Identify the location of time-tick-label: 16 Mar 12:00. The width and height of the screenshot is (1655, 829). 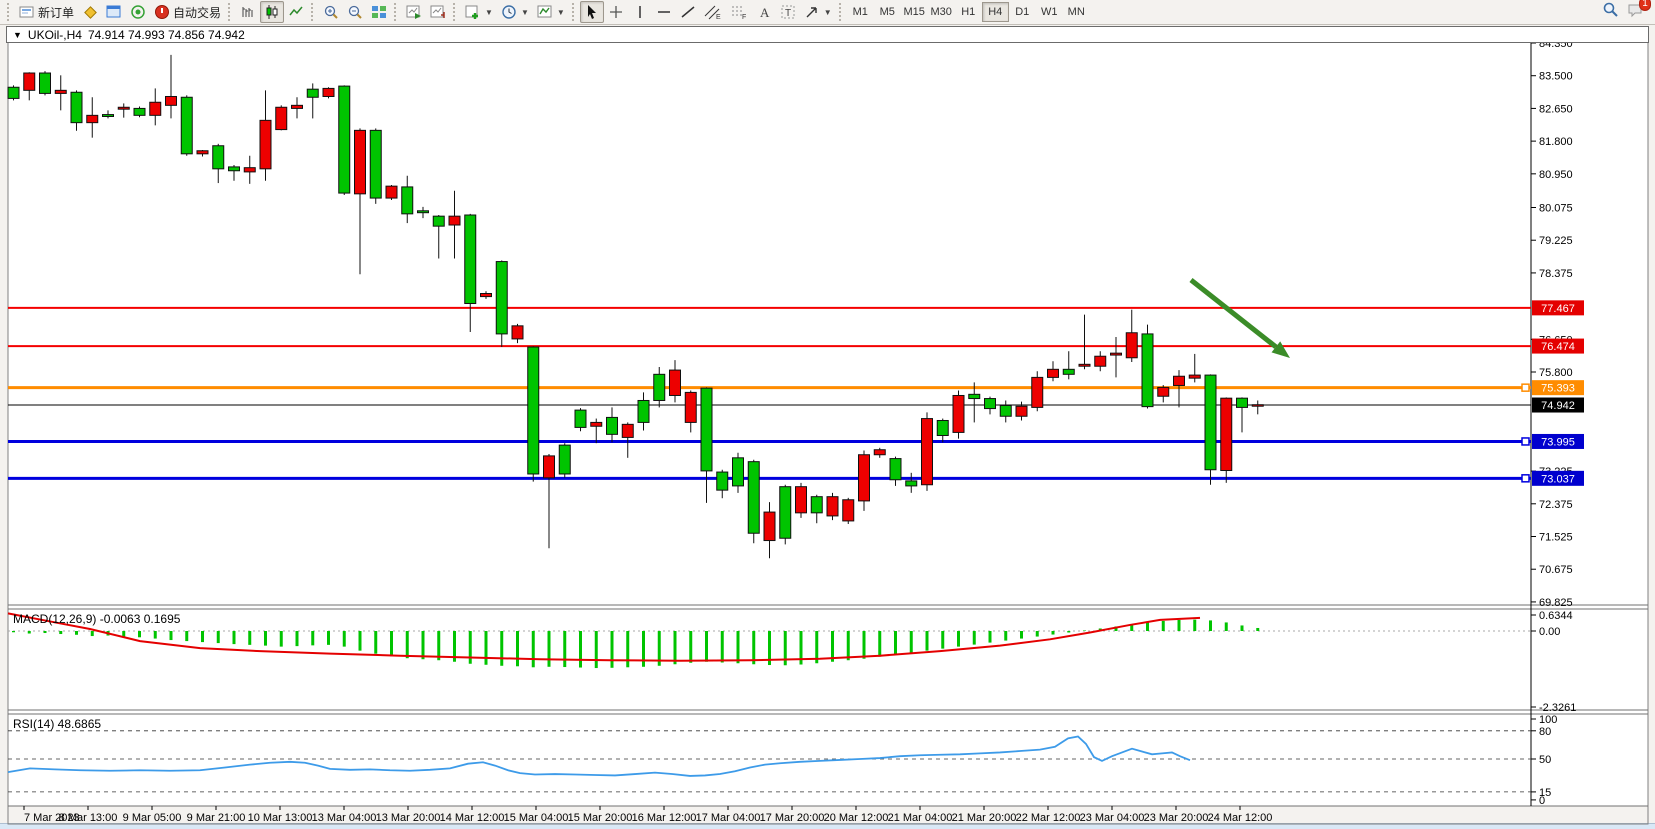
(664, 818).